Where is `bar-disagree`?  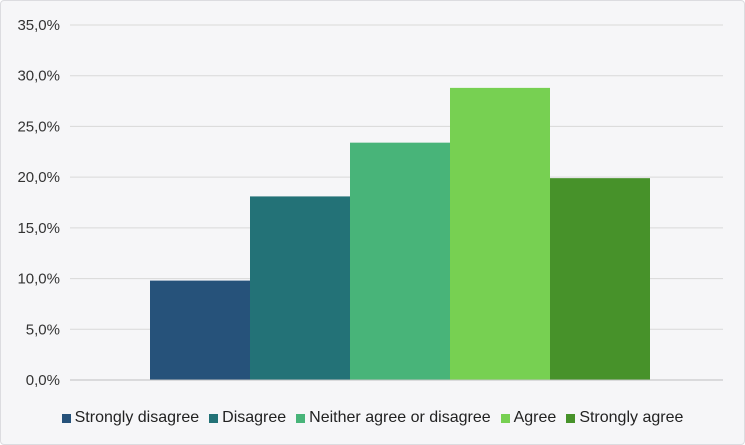 bar-disagree is located at coordinates (300, 288).